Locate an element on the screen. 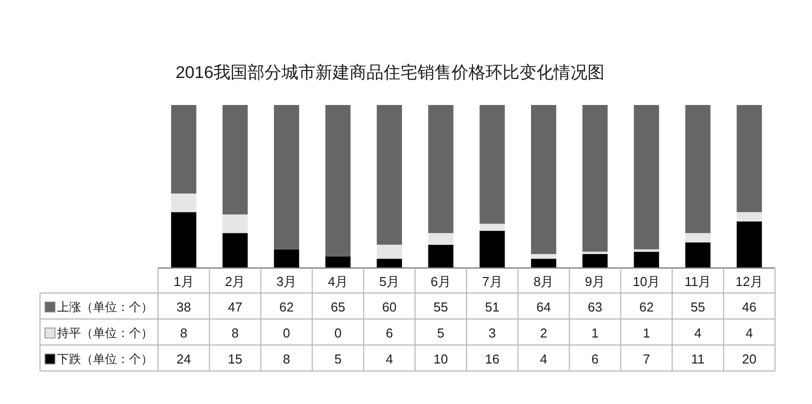 The image size is (812, 404). data-label: 38 is located at coordinates (183, 307).